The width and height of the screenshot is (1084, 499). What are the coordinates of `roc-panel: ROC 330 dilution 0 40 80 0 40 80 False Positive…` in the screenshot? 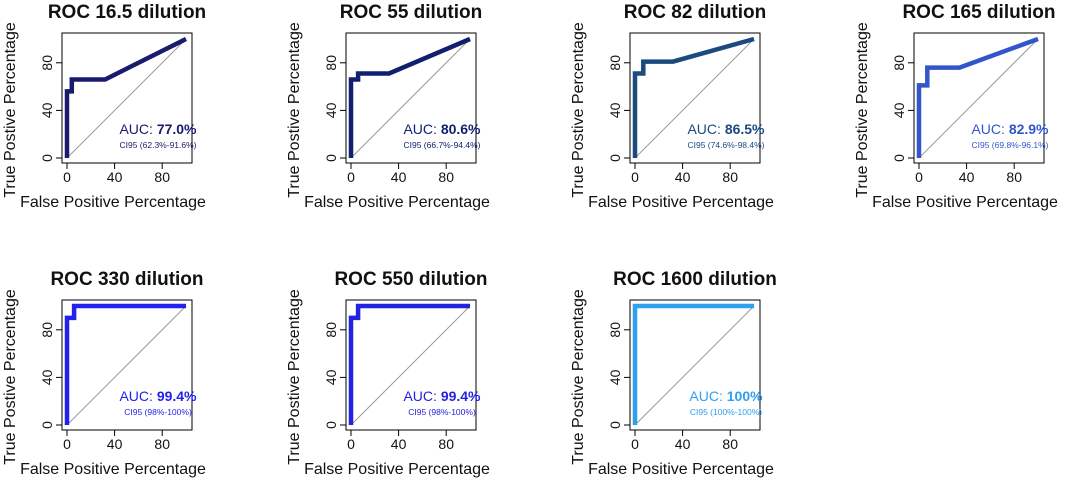 It's located at (104, 373).